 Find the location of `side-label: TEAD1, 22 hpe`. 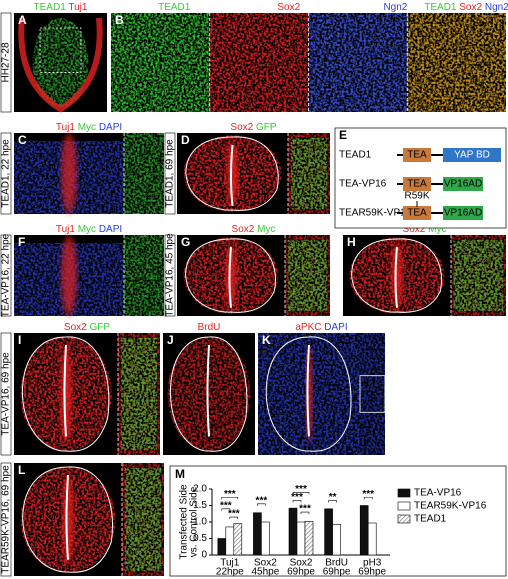

side-label: TEAD1, 22 hpe is located at coordinates (6, 173).